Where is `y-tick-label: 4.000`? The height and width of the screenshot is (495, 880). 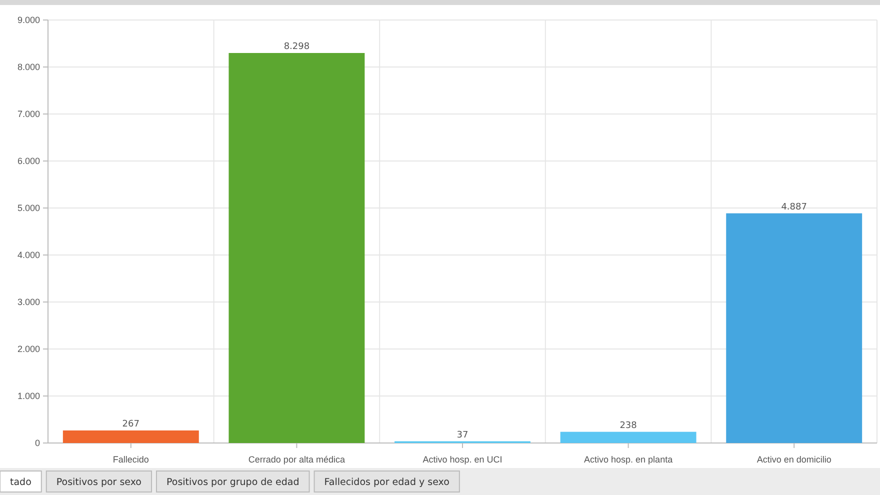
y-tick-label: 4.000 is located at coordinates (28, 255).